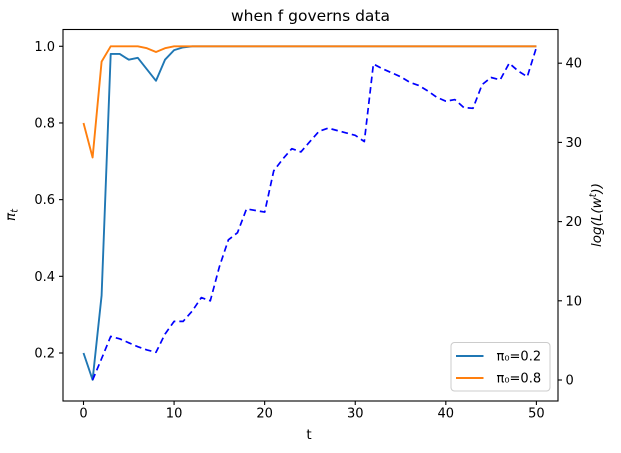  What do you see at coordinates (355, 414) in the screenshot?
I see `x-tick-label: 30` at bounding box center [355, 414].